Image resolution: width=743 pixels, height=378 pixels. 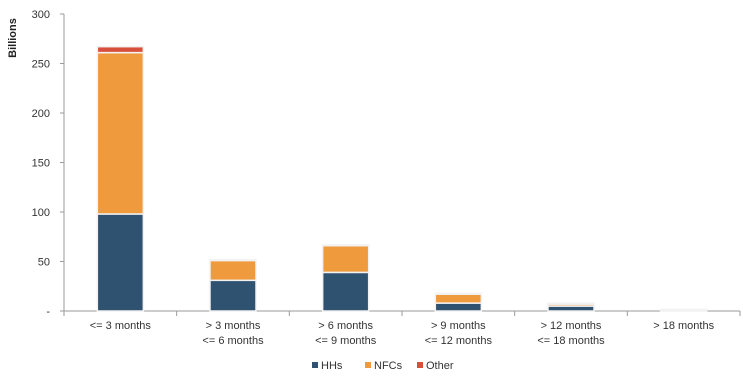 I want to click on x-category-label: <= 18 months, so click(x=571, y=341).